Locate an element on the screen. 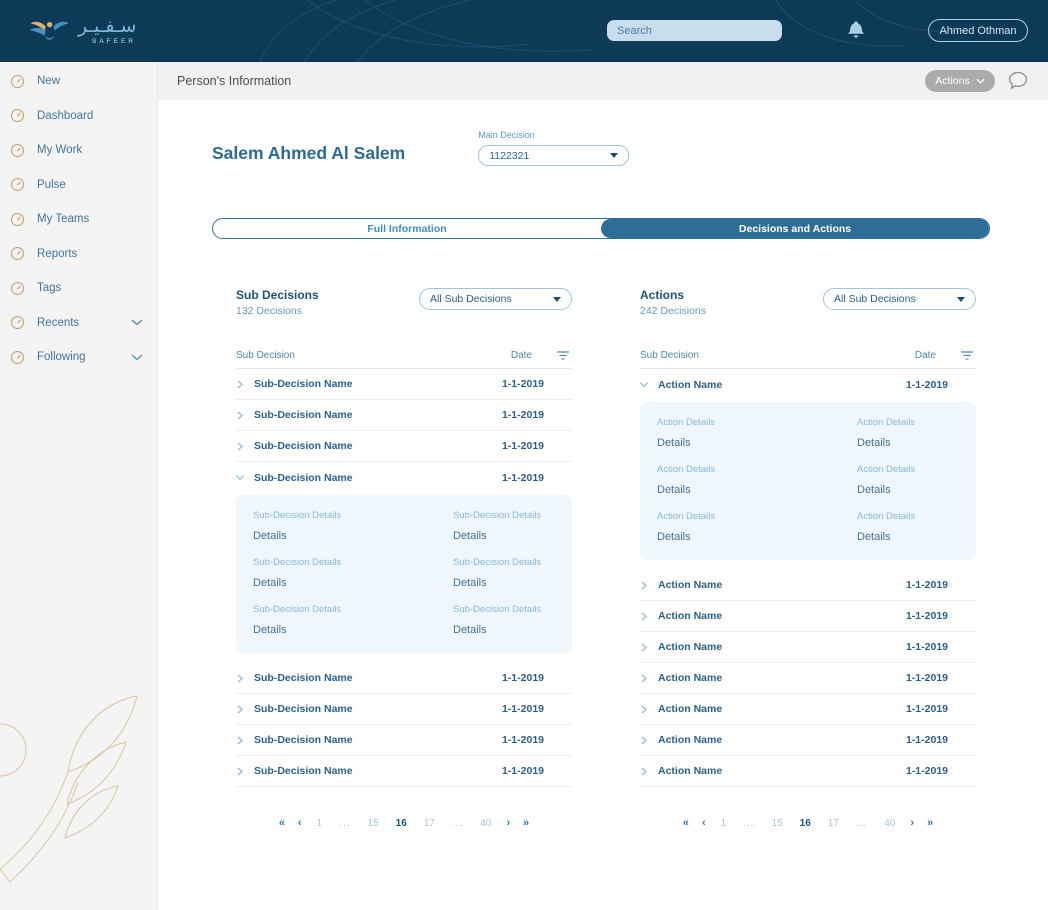 The image size is (1048, 910). sub-decisions-filter-select: All Sub Decisions is located at coordinates (495, 299).